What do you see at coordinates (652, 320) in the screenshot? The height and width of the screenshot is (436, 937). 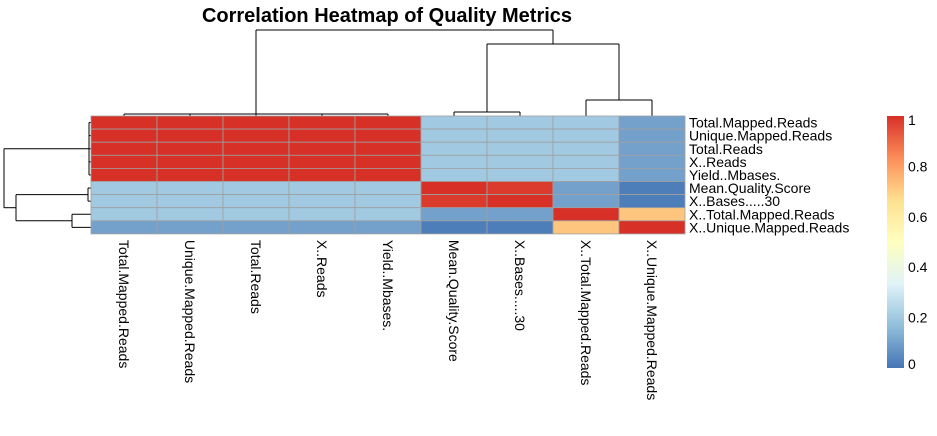 I see `column-label: X..Unique.Mapped.Reads` at bounding box center [652, 320].